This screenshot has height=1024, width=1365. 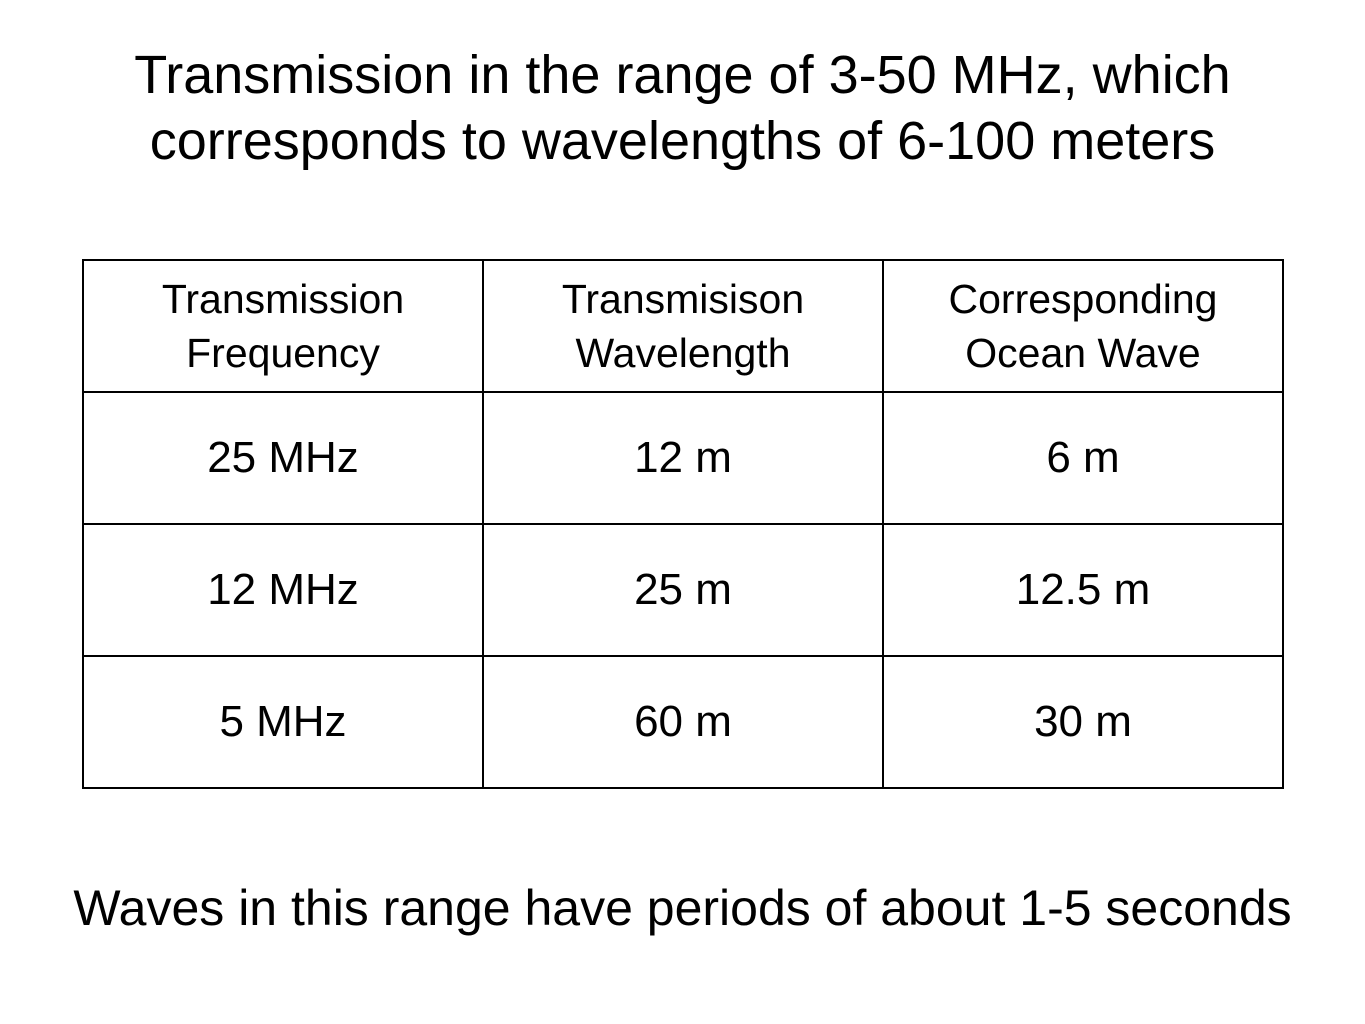 What do you see at coordinates (283, 353) in the screenshot?
I see `header-line: Frequency` at bounding box center [283, 353].